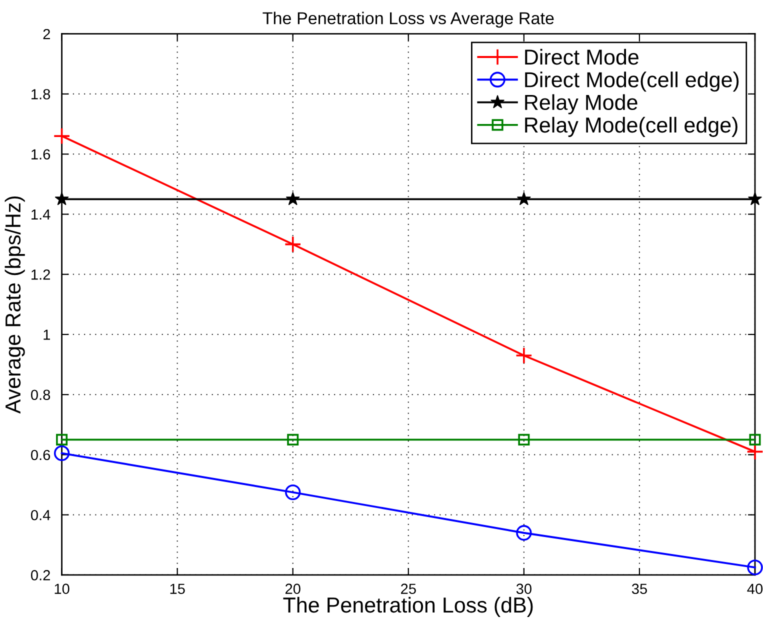 This screenshot has height=627, width=763. Describe the element at coordinates (40, 455) in the screenshot. I see `y-tick-label: 0.6` at that location.